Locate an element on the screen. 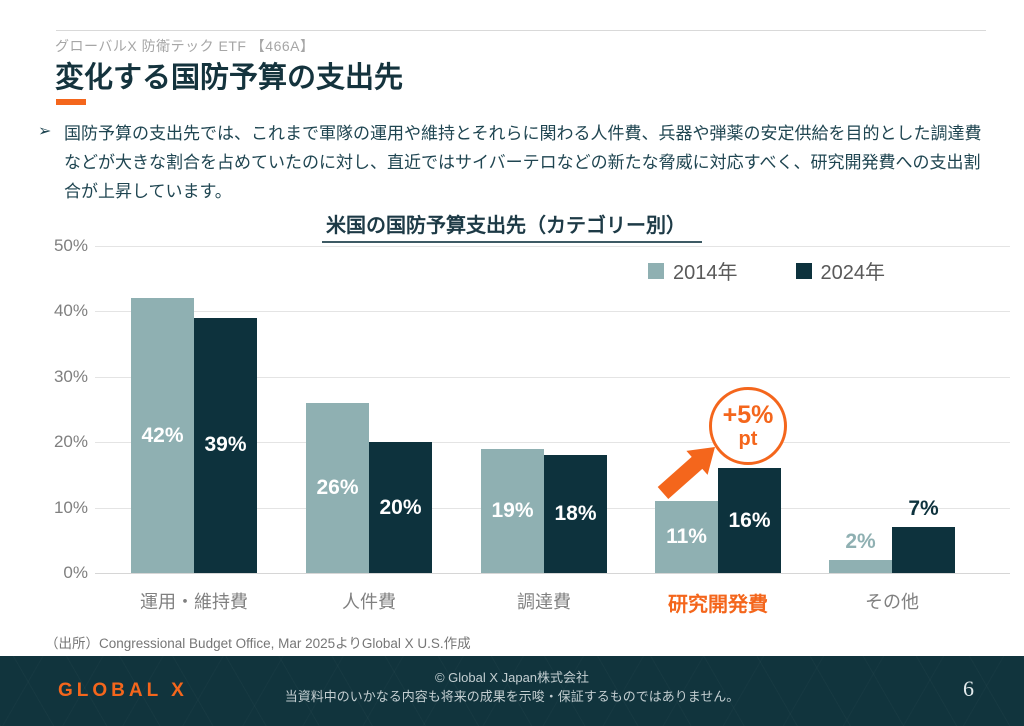  category-axis: 運用・維持費 人件費 調達費 研究開発費 その他 is located at coordinates (552, 602).